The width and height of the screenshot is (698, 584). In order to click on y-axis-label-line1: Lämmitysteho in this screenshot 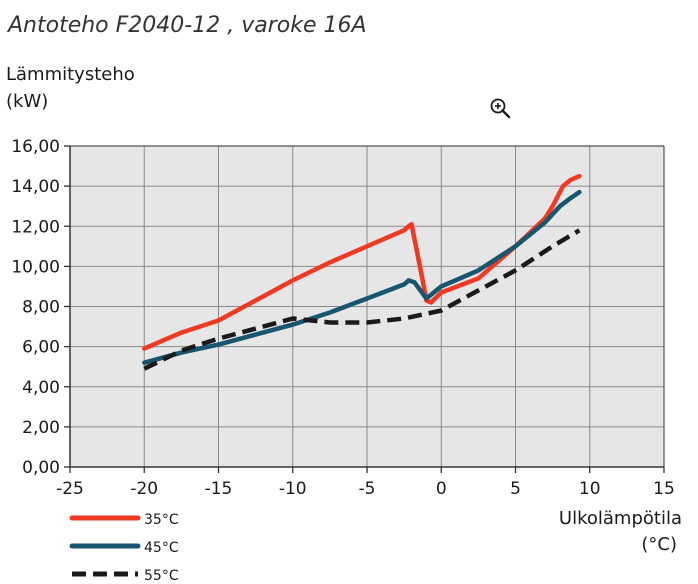, I will do `click(70, 74)`.